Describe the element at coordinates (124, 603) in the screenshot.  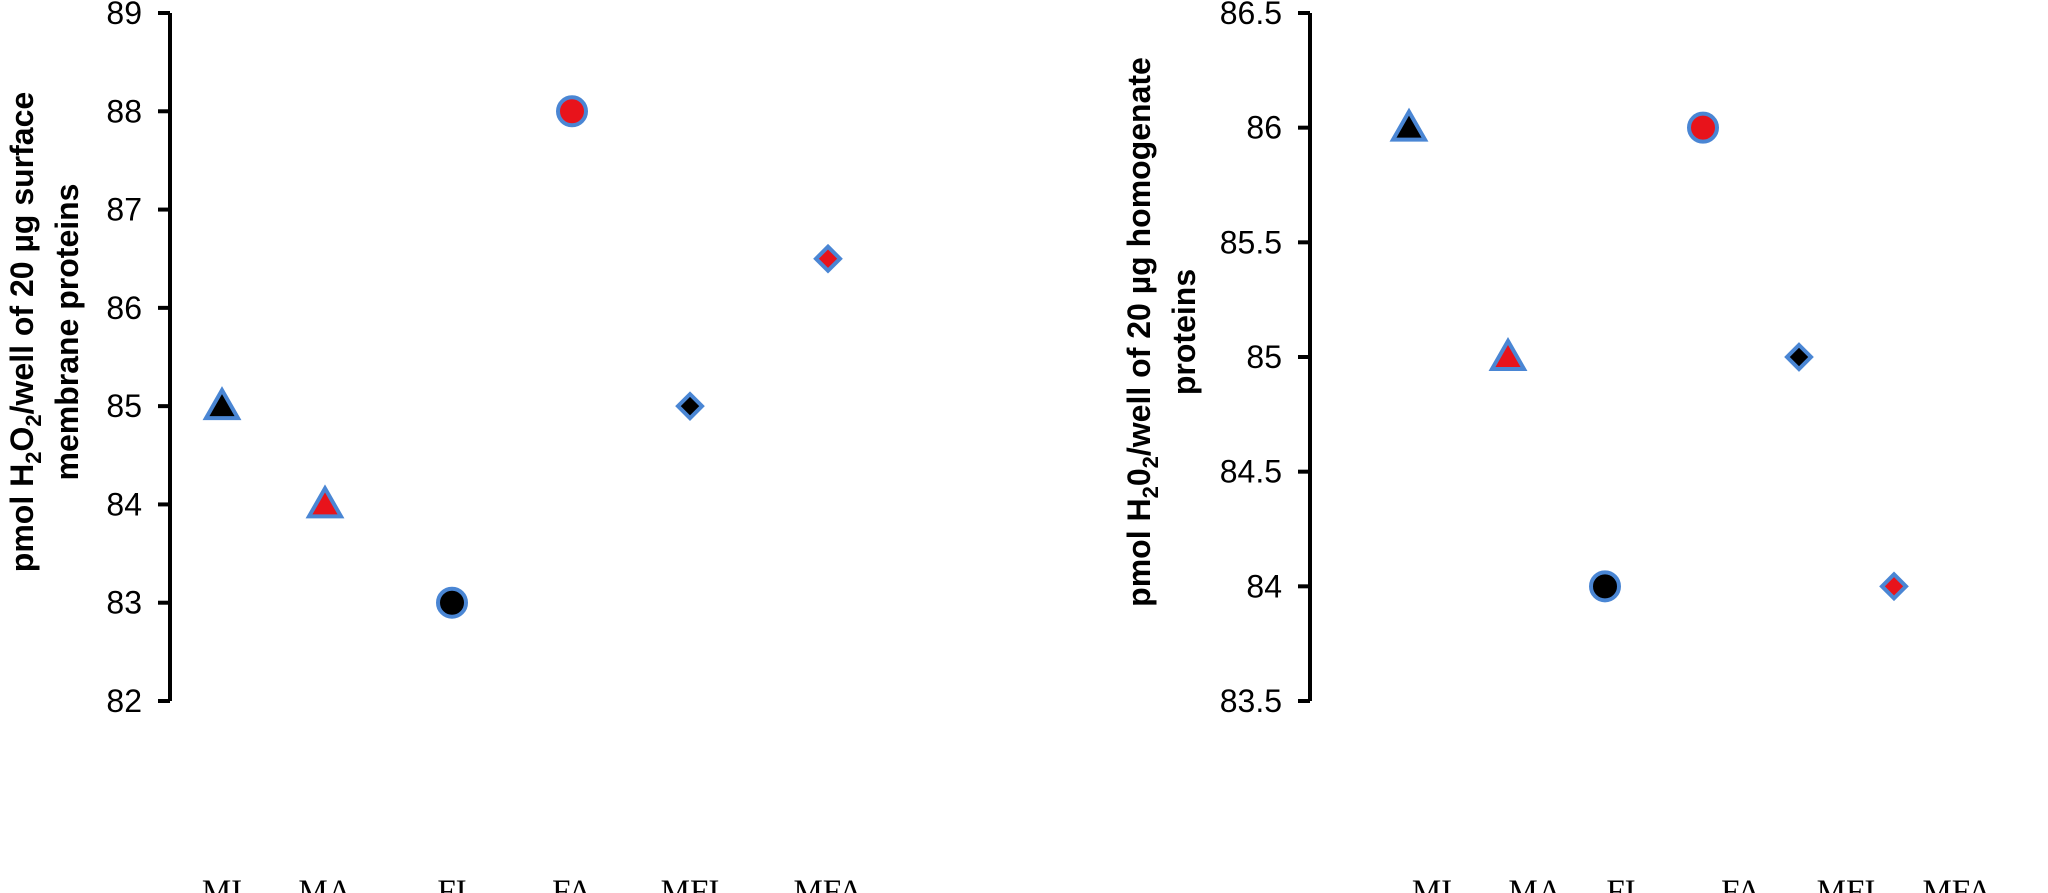
I see `y-tick-label: 83` at that location.